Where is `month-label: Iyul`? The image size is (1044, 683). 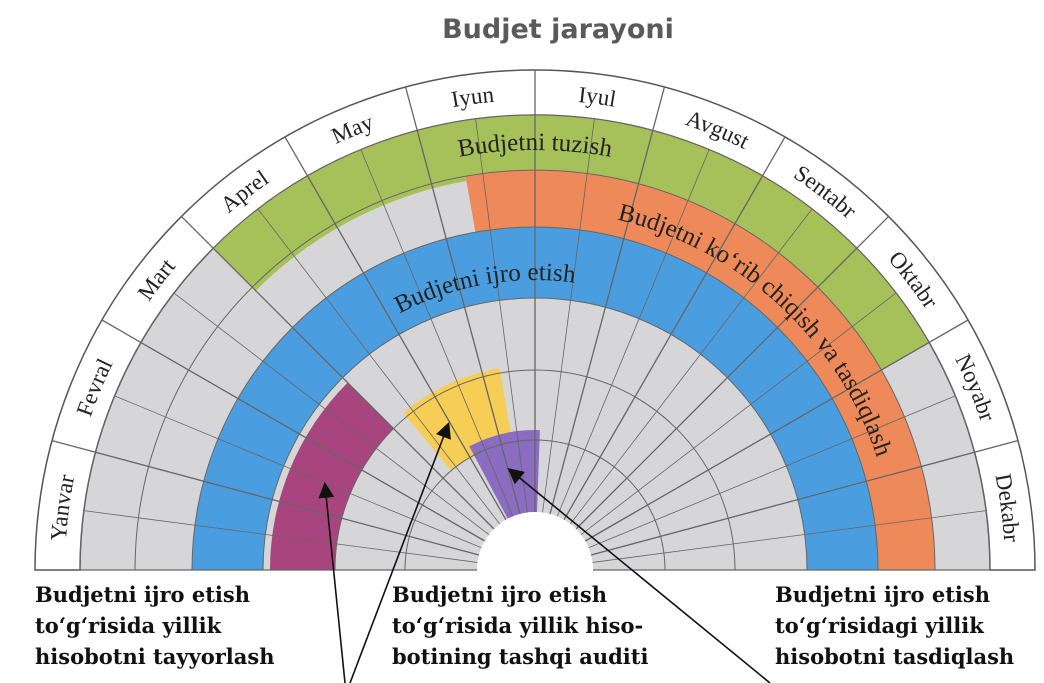
month-label: Iyul is located at coordinates (597, 97).